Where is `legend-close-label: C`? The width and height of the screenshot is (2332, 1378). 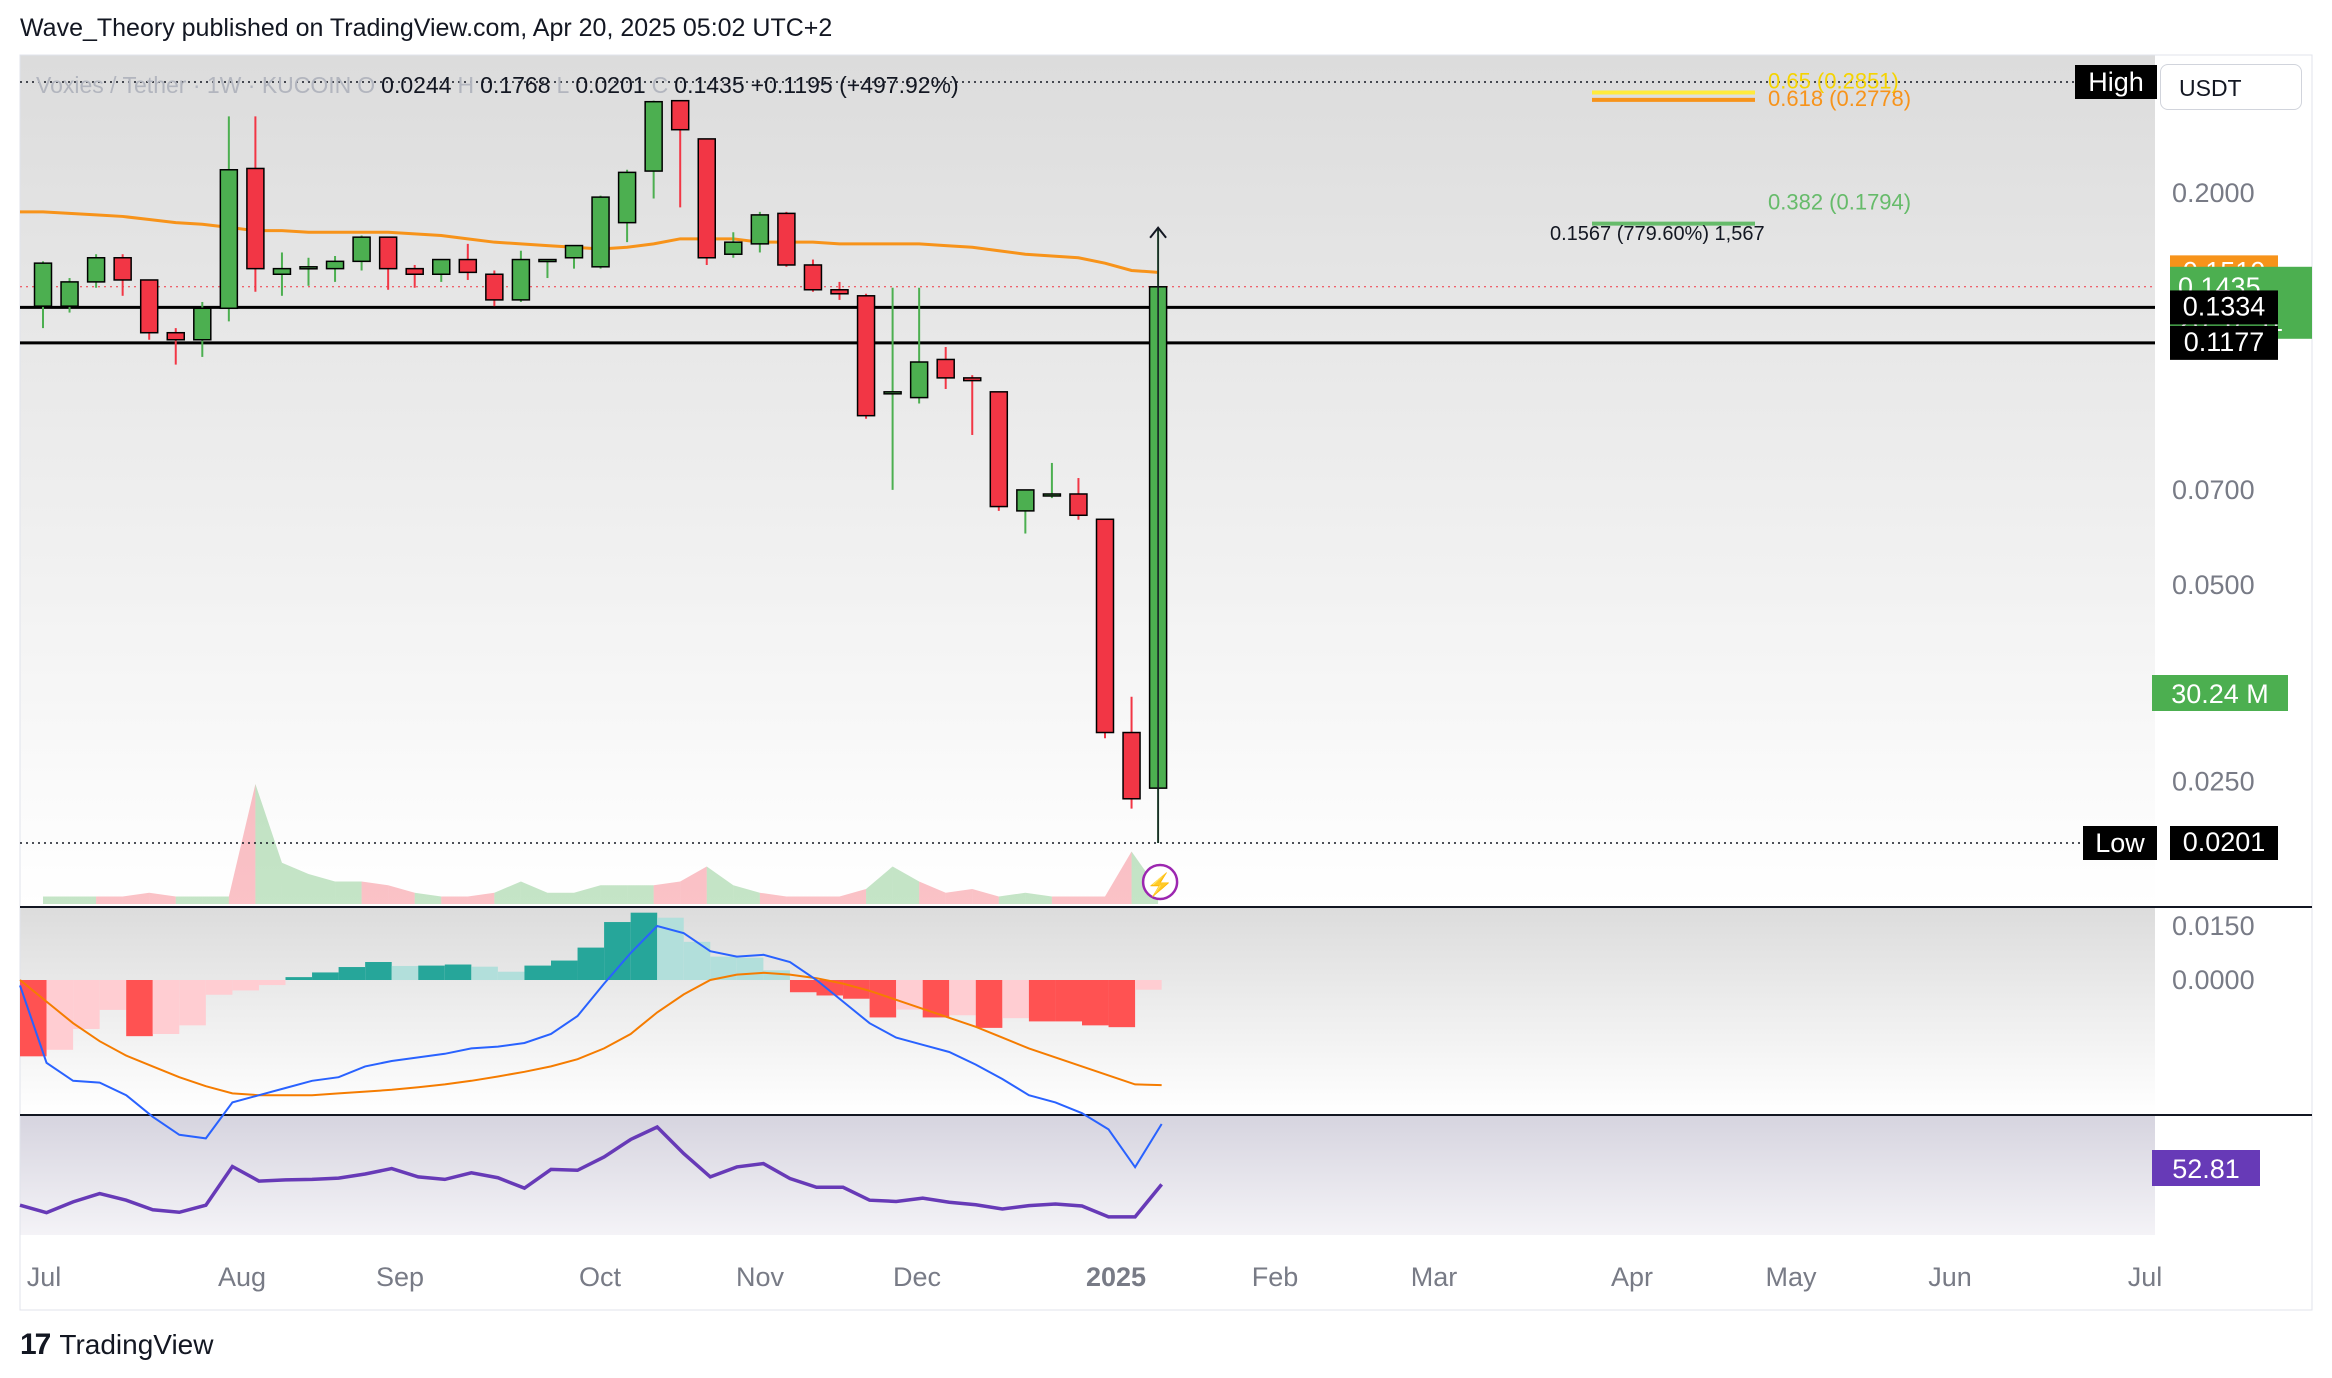
legend-close-label: C is located at coordinates (660, 85).